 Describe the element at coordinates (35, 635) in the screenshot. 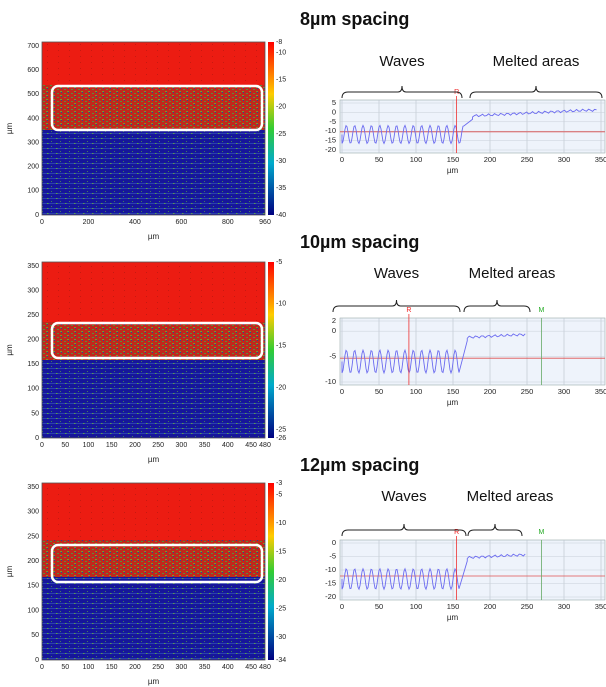

I see `map-y-tick: 50` at that location.